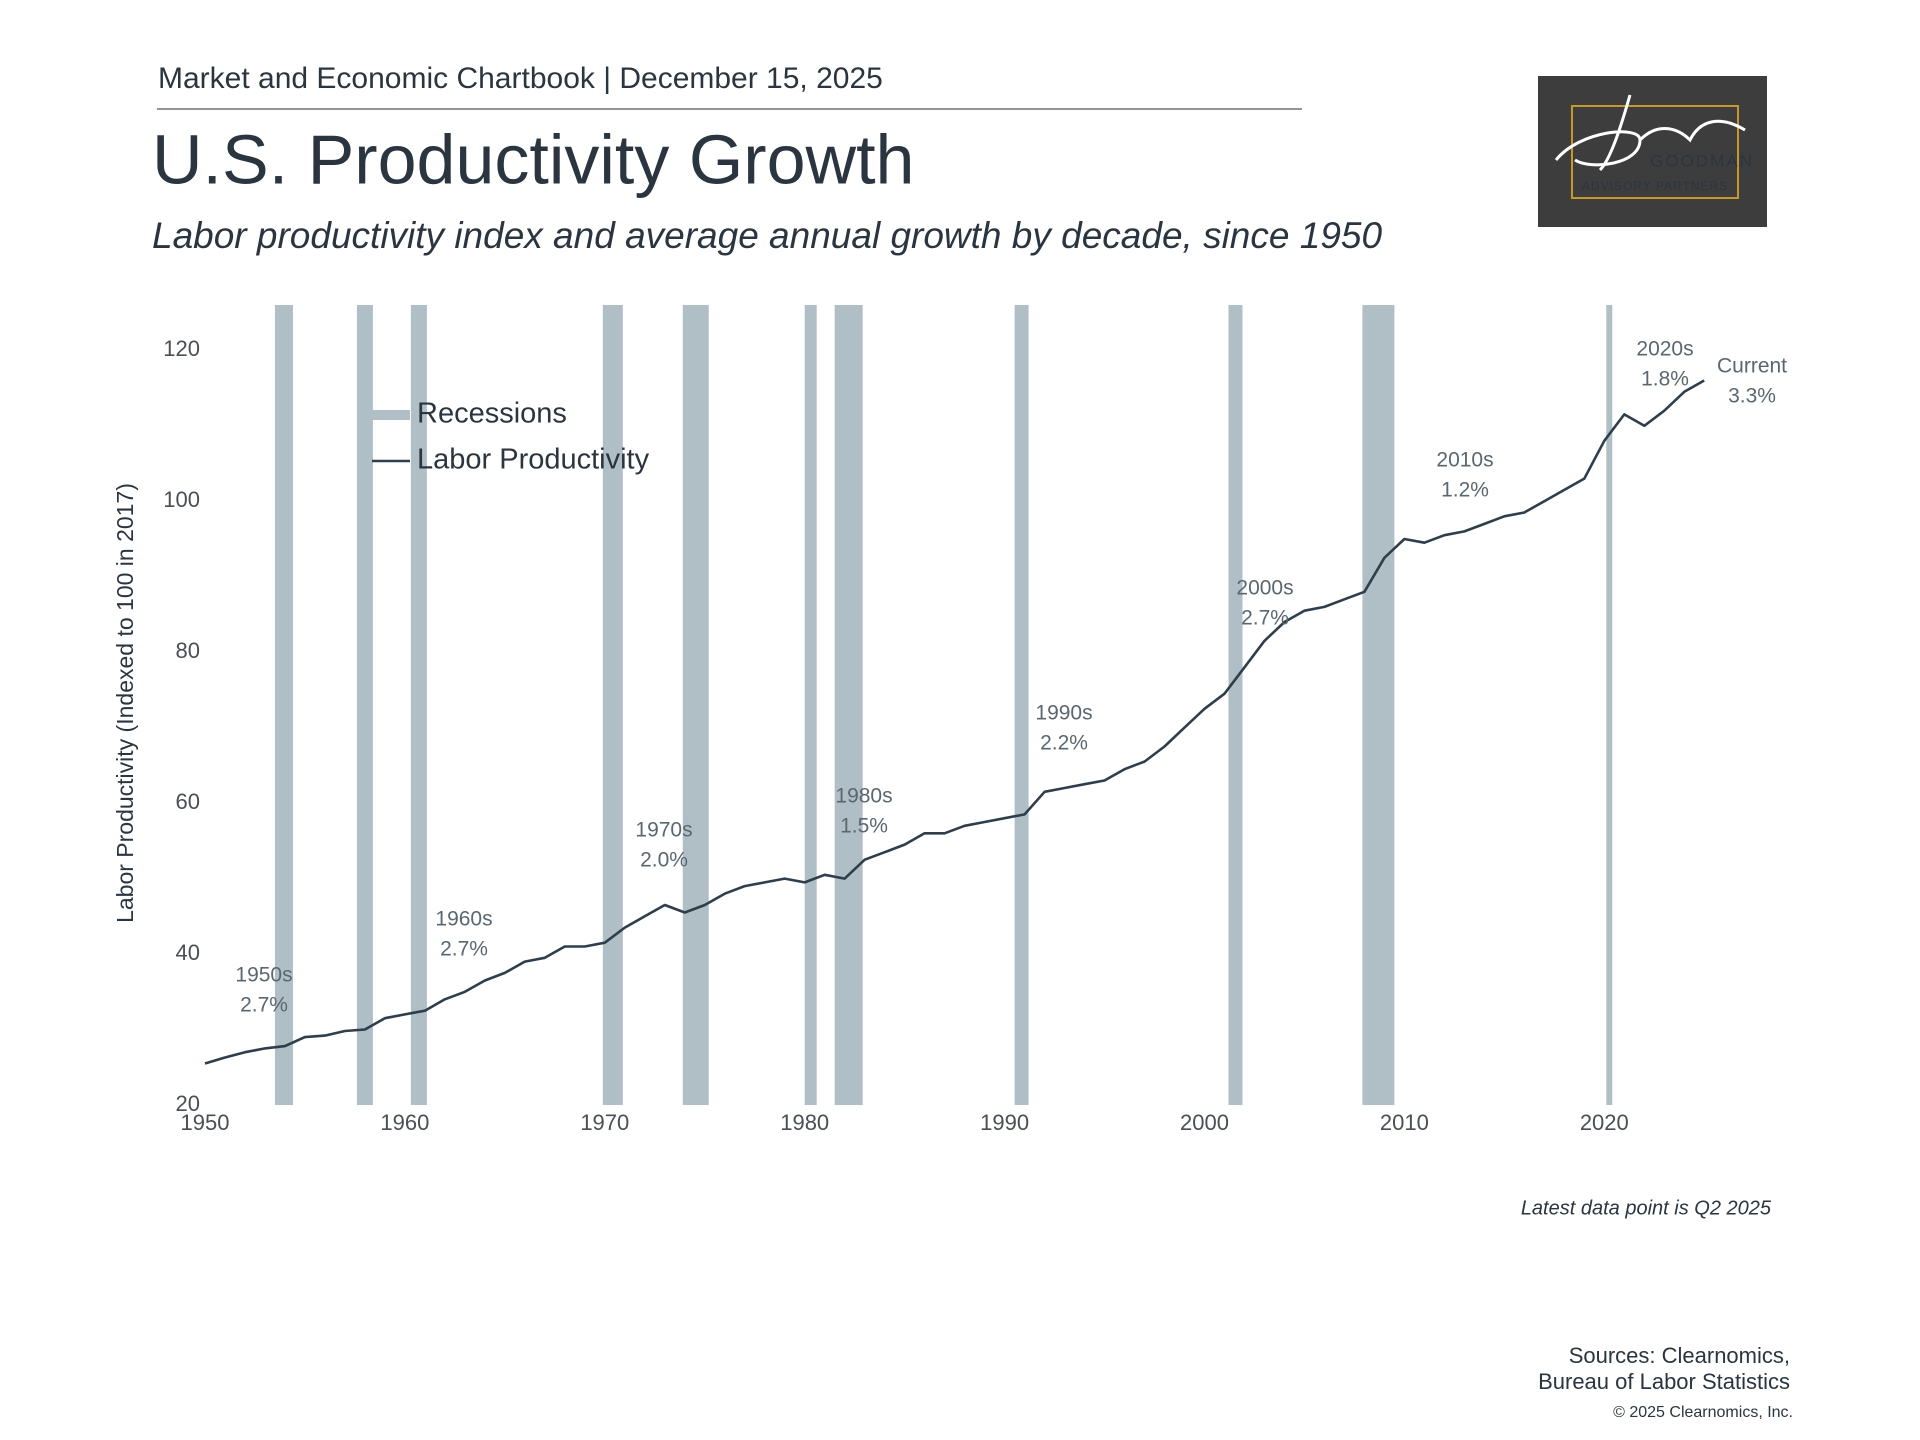 This screenshot has width=1920, height=1440. I want to click on decade-growth: 2.2%, so click(1064, 743).